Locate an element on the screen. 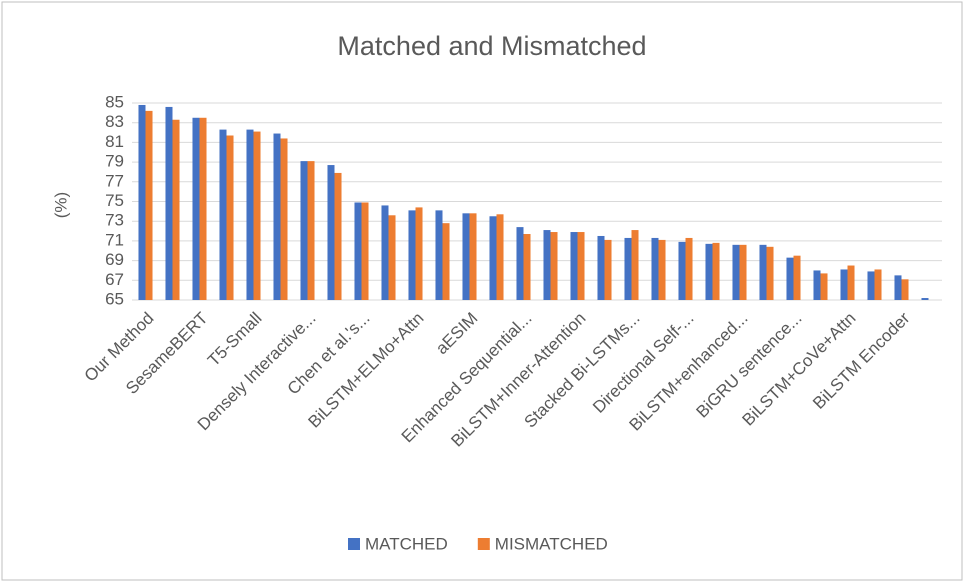 The image size is (966, 584). y-tick-label: 83 is located at coordinates (114, 121).